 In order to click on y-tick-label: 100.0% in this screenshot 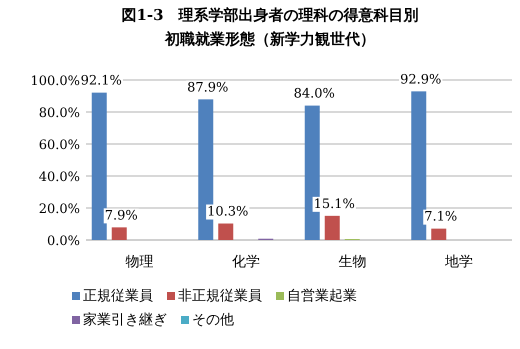, I will do `click(55, 81)`.